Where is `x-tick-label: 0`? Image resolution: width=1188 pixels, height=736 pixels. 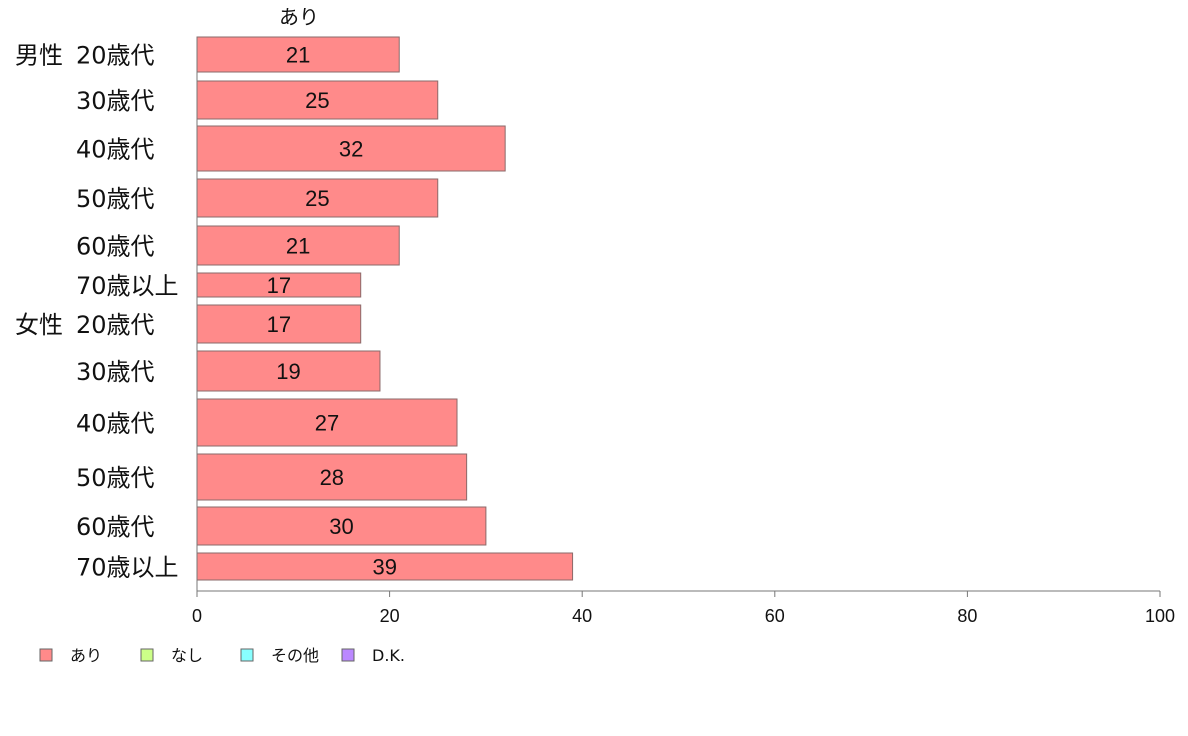
x-tick-label: 0 is located at coordinates (197, 616).